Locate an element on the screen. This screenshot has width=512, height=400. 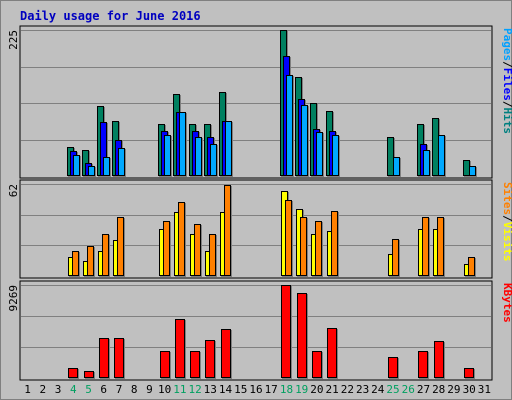
day-label-13: 13 is located at coordinates (210, 389).